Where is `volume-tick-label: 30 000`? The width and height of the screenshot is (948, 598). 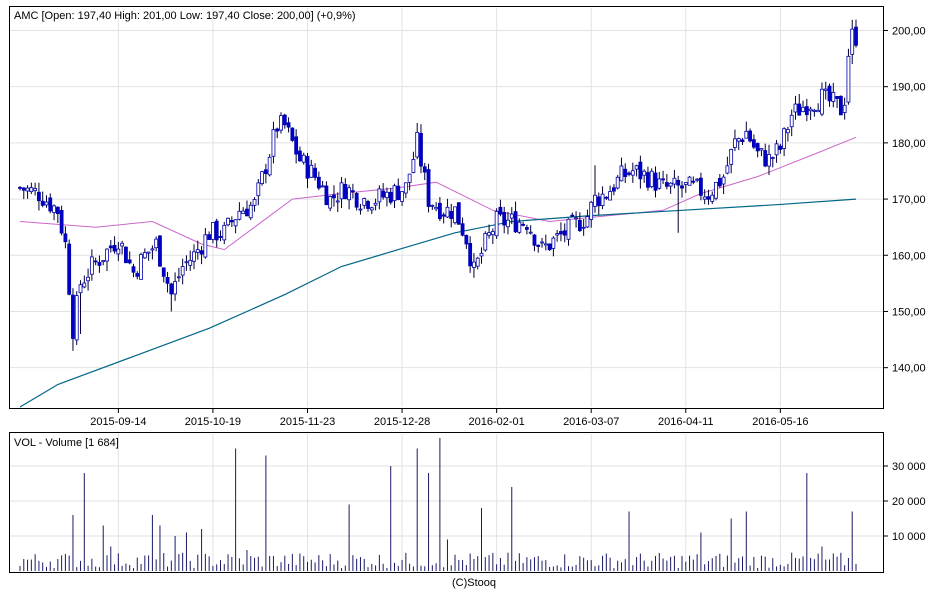 volume-tick-label: 30 000 is located at coordinates (909, 467).